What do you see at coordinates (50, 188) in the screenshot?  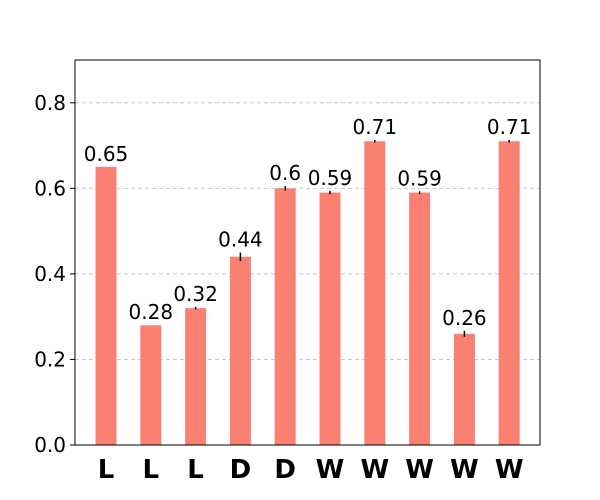 I see `y-tick-label: 0.6` at bounding box center [50, 188].